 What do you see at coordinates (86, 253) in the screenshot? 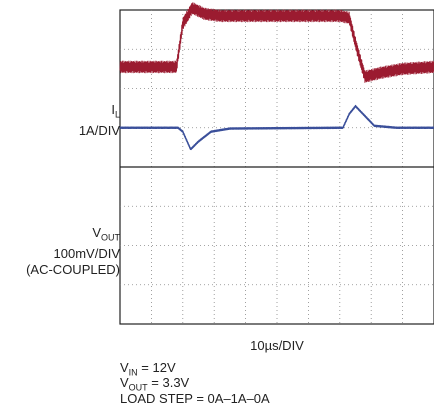
I see `vout-scale: 100mV/DIV` at bounding box center [86, 253].